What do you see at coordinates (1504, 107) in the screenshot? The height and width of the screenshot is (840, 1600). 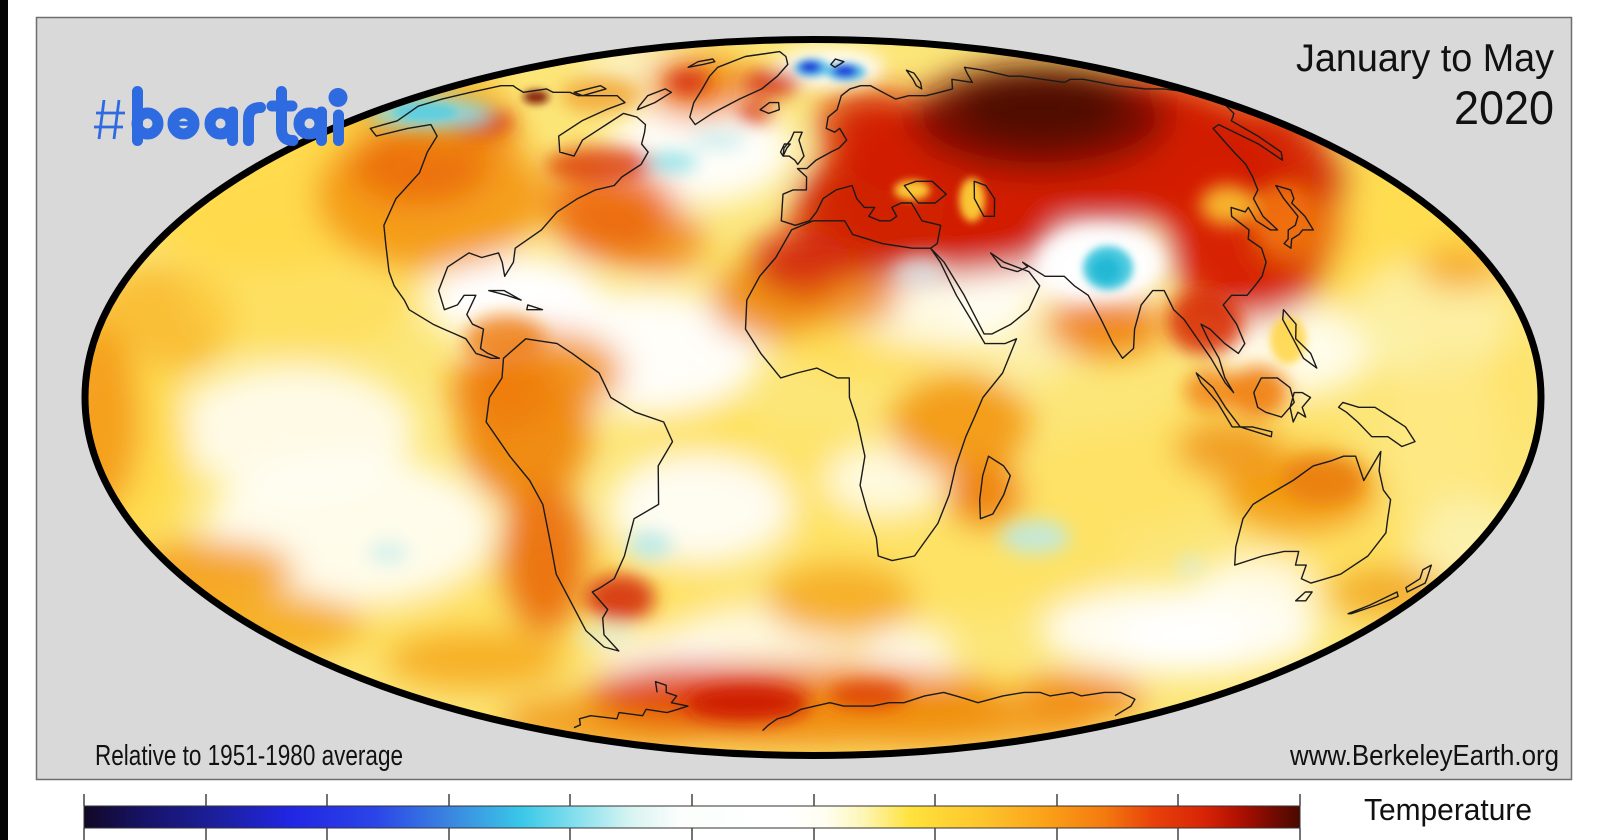 I see `svg-text: 2020` at bounding box center [1504, 107].